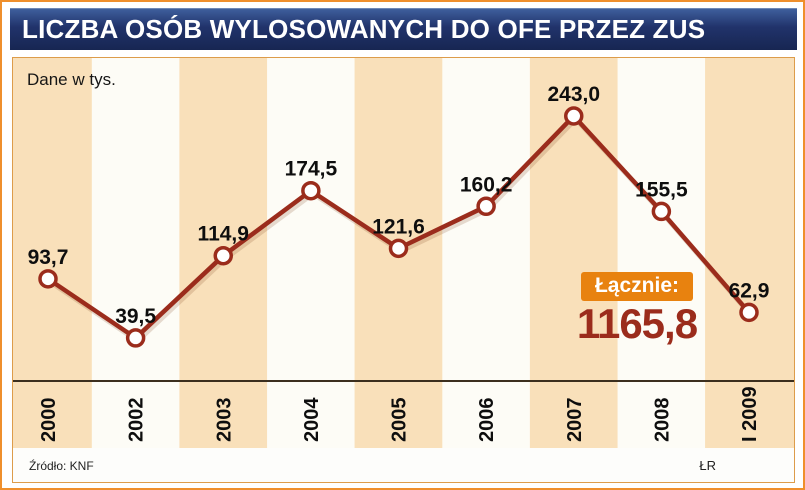 The width and height of the screenshot is (805, 490). I want to click on x-tick-label: 2003, so click(224, 420).